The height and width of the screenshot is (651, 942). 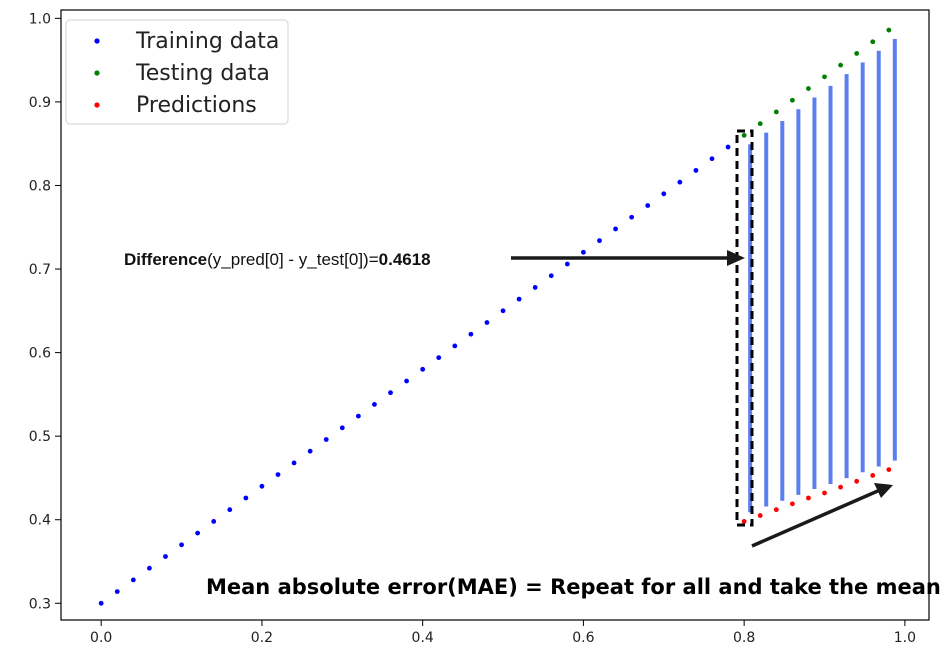 I want to click on y-tick-label: 0.4, so click(x=40, y=521).